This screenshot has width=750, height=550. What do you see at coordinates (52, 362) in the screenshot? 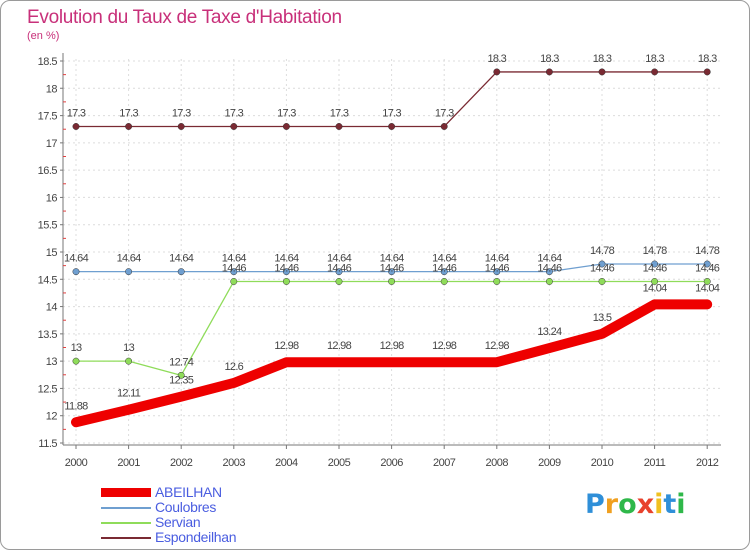
I see `y-tick-label: 13` at bounding box center [52, 362].